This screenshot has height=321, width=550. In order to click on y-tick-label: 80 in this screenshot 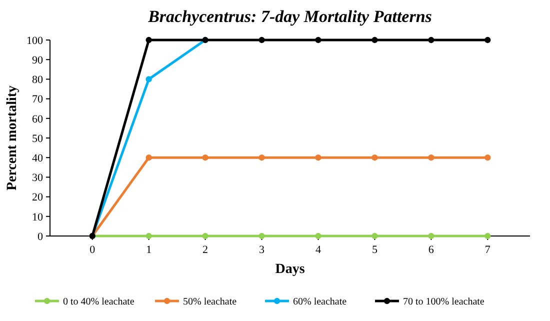, I will do `click(38, 80)`.